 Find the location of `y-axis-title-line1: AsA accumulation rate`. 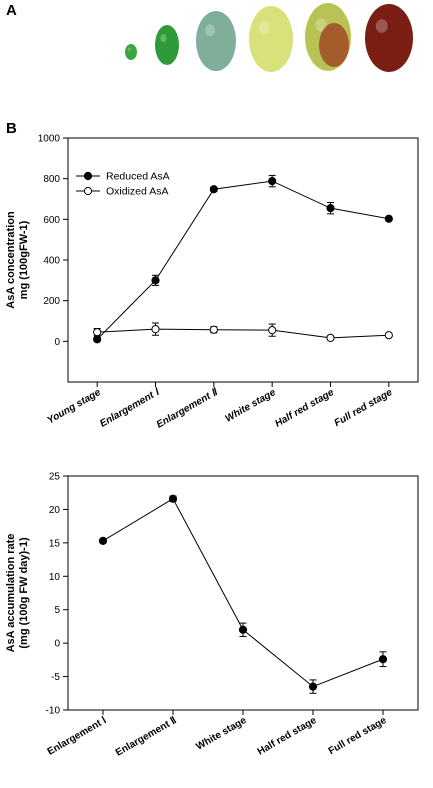

y-axis-title-line1: AsA accumulation rate is located at coordinates (11, 593).